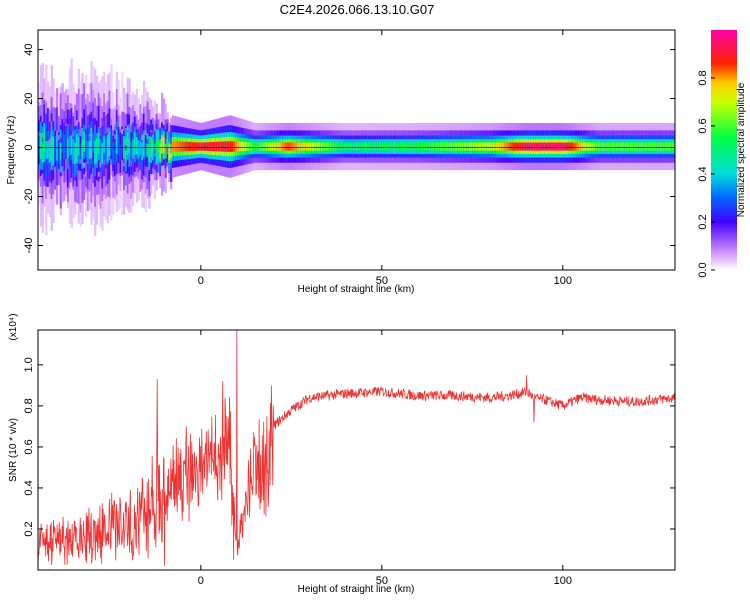 The width and height of the screenshot is (750, 600). I want to click on y-tick-label: -20, so click(29, 197).